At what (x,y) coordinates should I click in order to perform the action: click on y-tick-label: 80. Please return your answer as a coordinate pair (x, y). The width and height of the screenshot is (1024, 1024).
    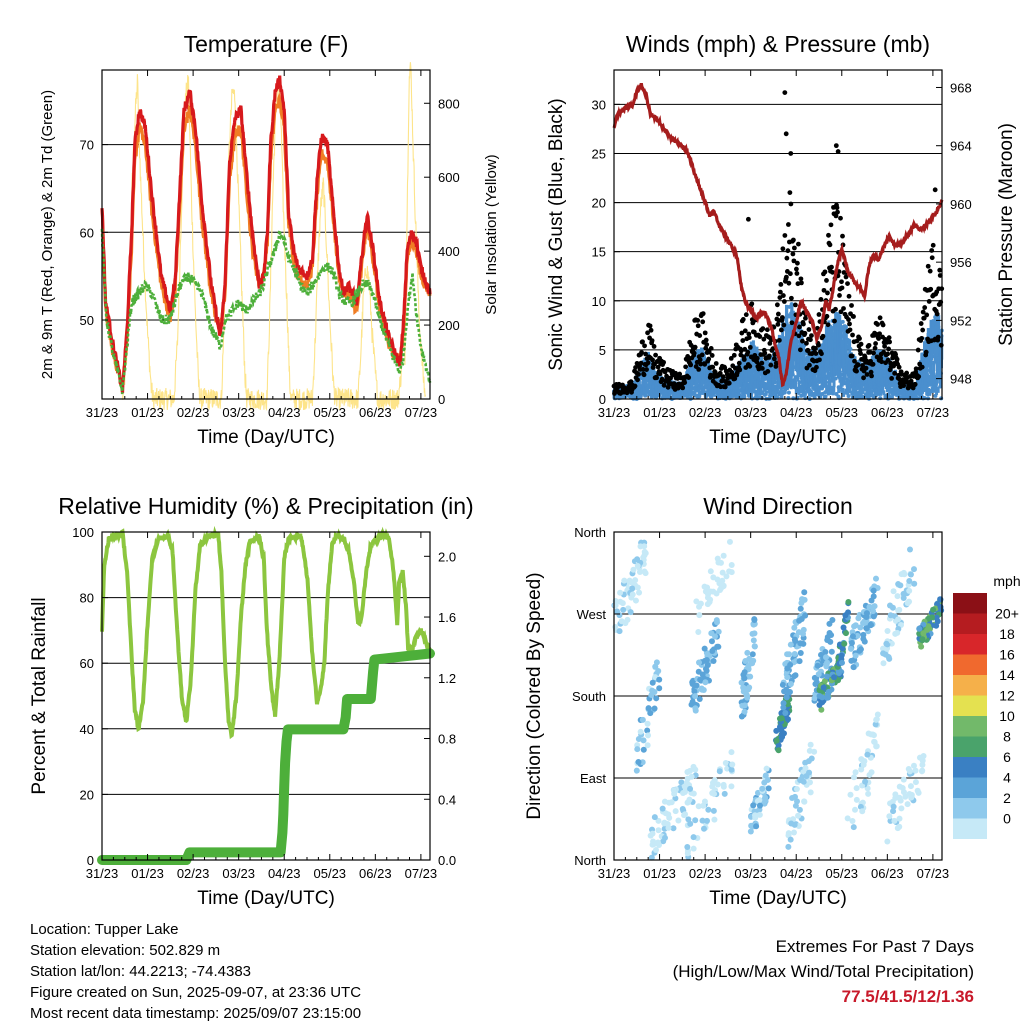
    Looking at the image, I should click on (87, 598).